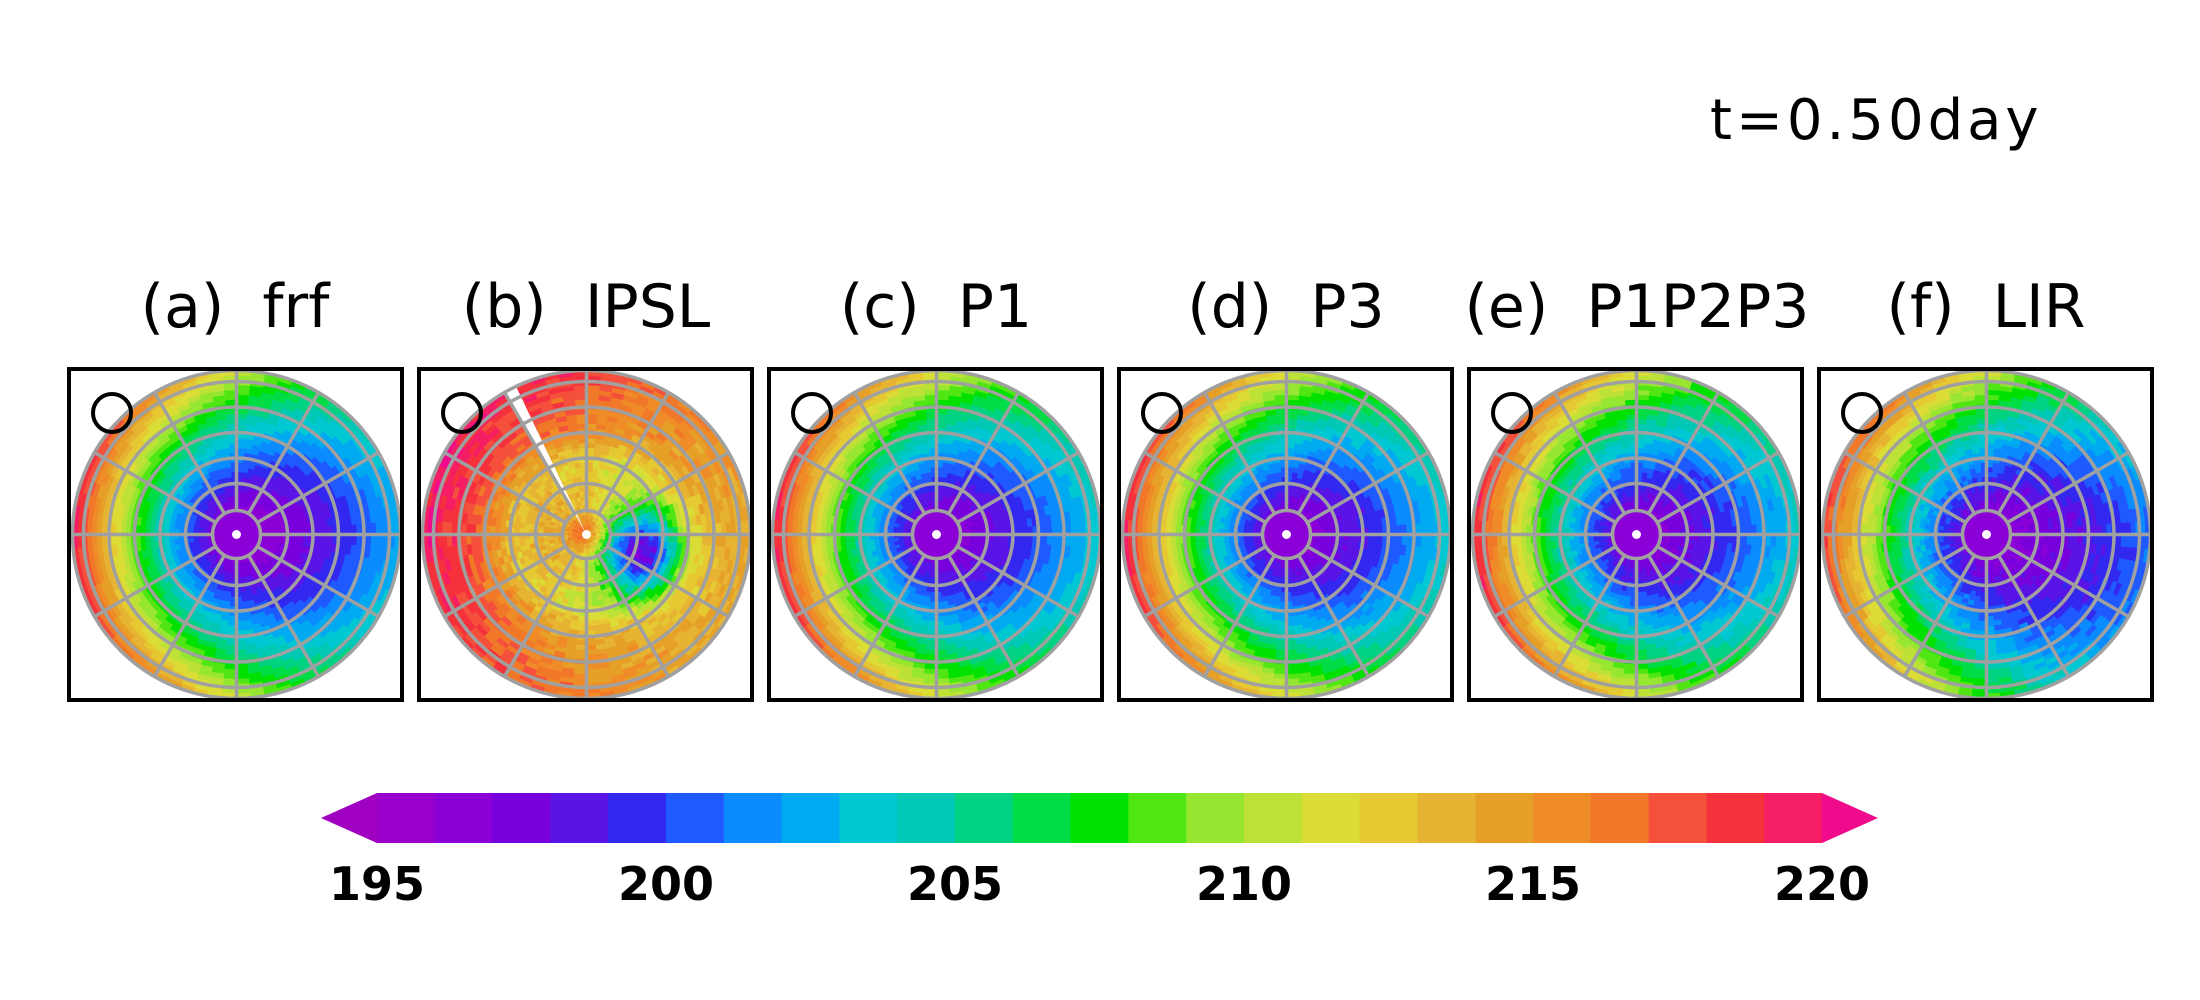 This screenshot has width=2200, height=1000. I want to click on graticule, so click(236, 534).